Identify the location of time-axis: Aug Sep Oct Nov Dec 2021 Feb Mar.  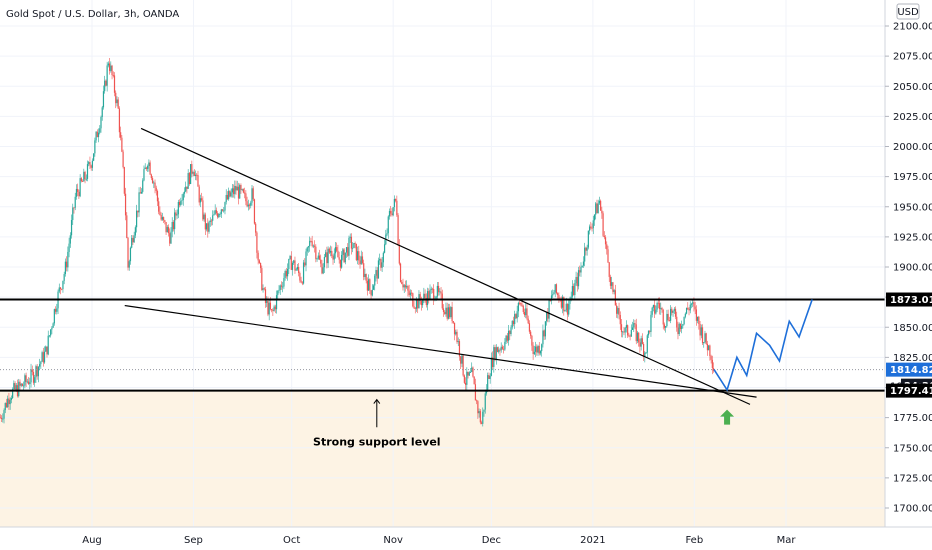
(439, 540).